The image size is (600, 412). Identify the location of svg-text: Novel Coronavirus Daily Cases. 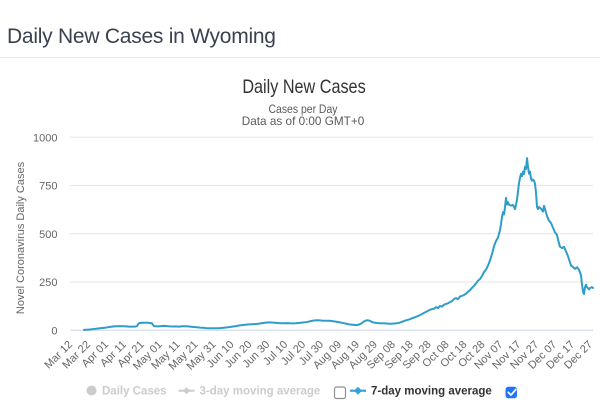
(21, 237).